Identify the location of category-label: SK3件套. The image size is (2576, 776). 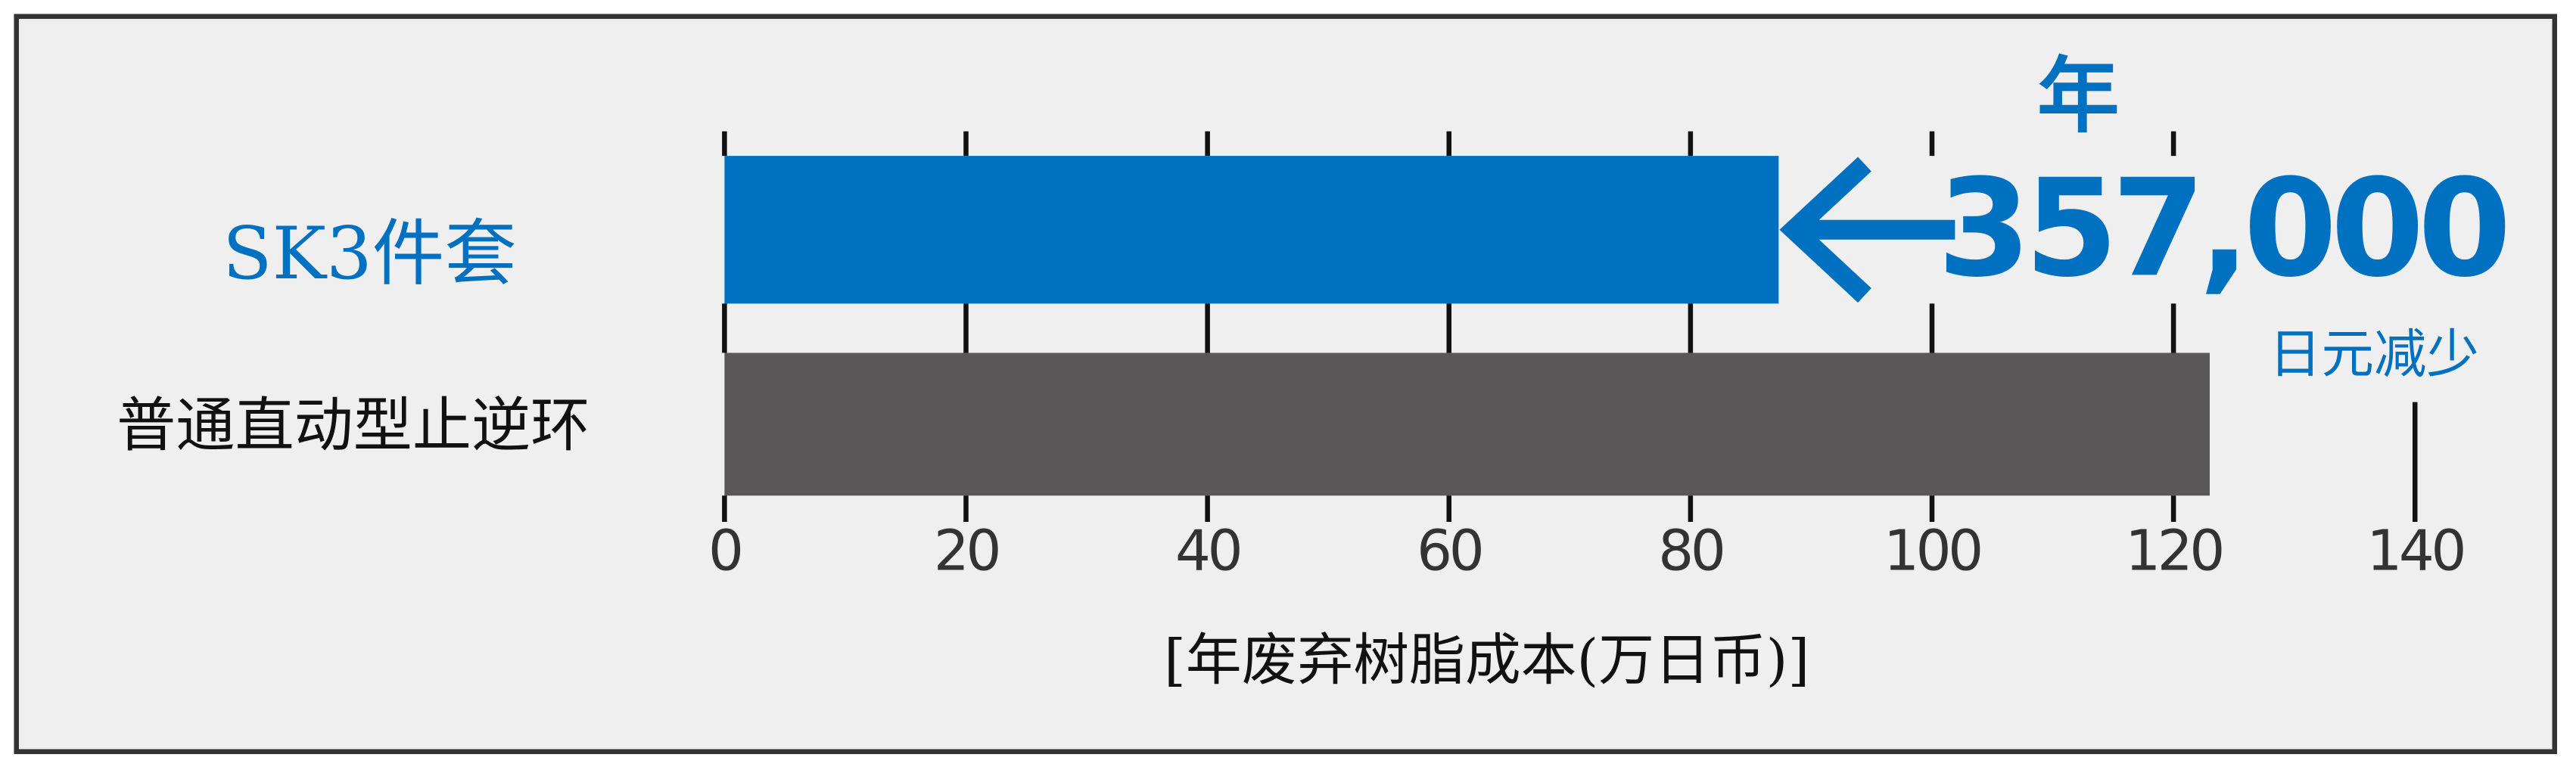
(369, 253).